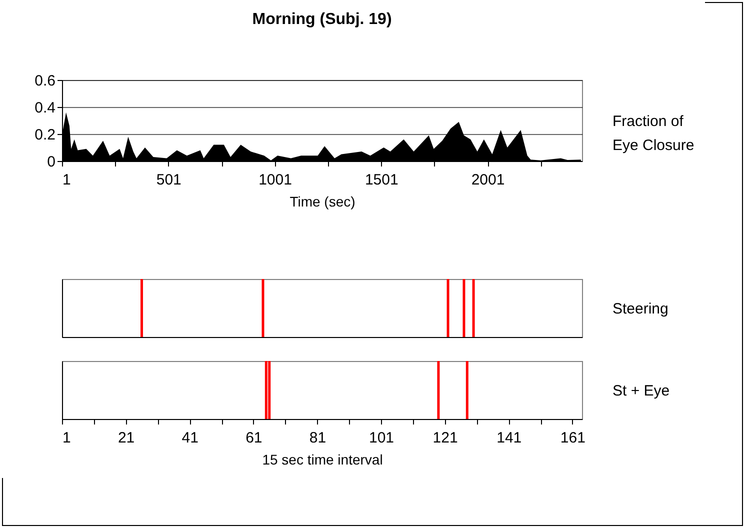  I want to click on x-tick-label: 1501, so click(381, 180).